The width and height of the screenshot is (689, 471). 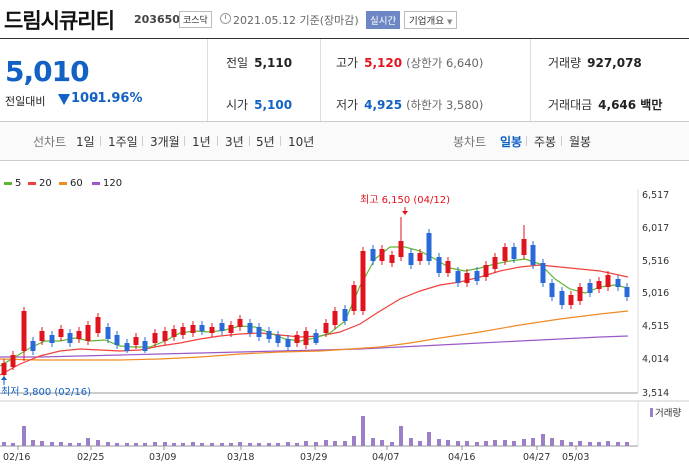 I want to click on legend-ma60: 60, so click(x=71, y=183).